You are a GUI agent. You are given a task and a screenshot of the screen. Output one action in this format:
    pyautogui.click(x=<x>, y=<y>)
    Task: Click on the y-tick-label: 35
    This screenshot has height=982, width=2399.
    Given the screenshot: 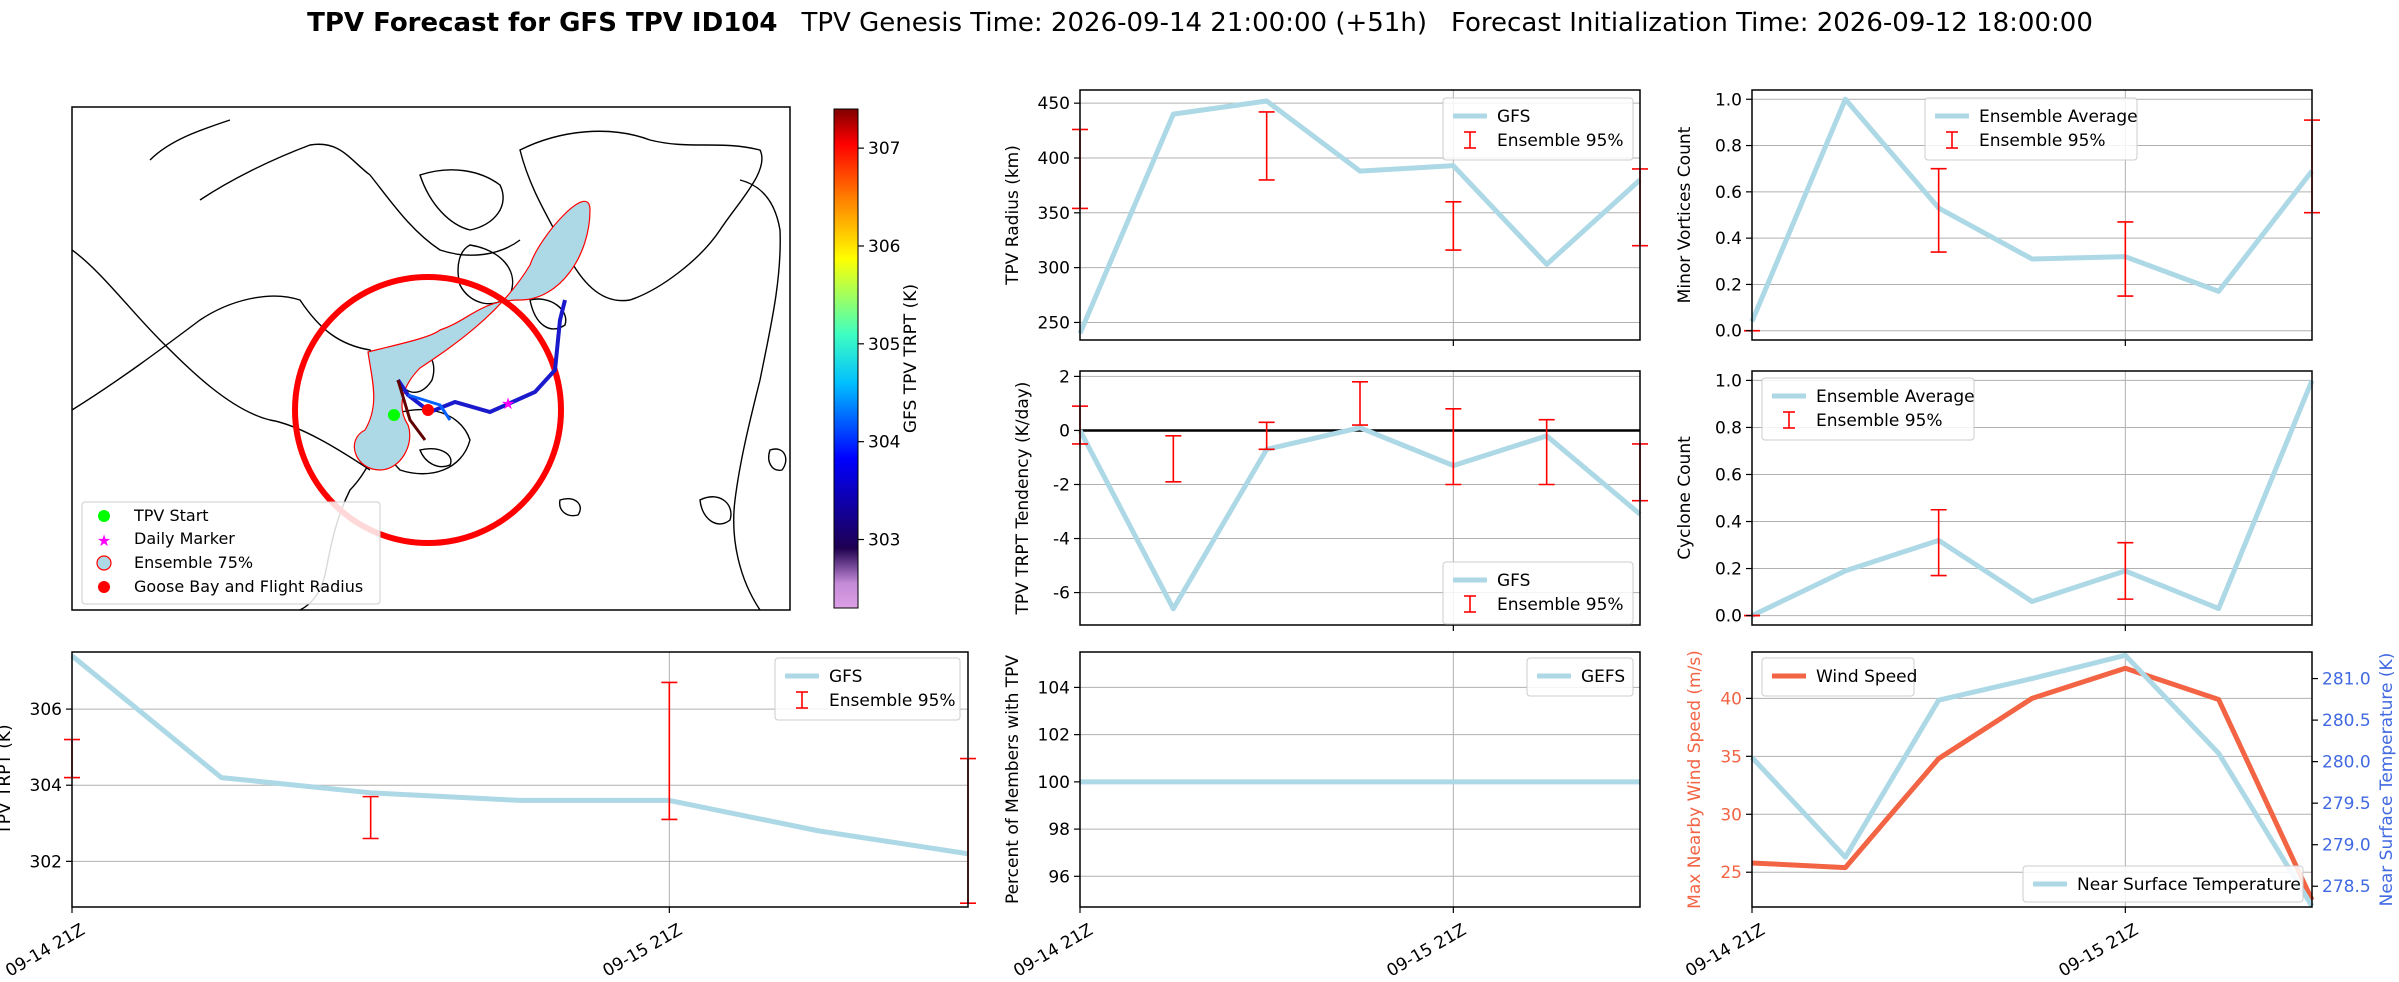 What is the action you would take?
    pyautogui.click(x=1731, y=757)
    